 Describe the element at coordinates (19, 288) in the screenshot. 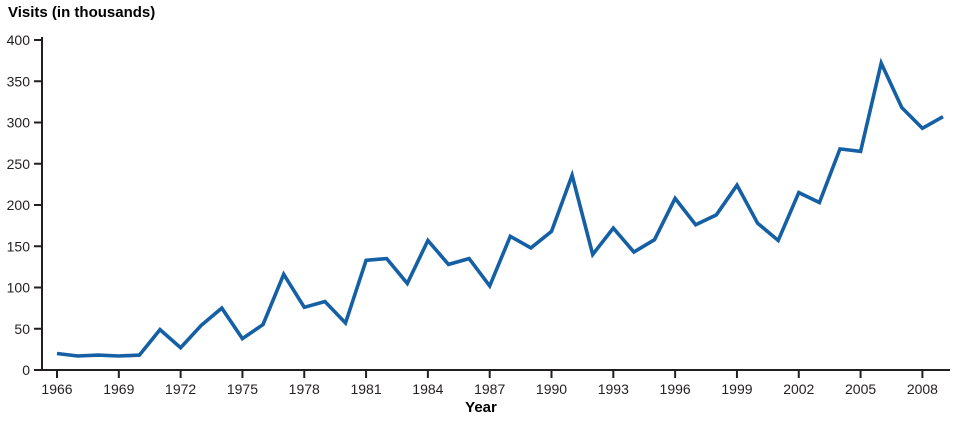

I see `y-tick-label: 100` at that location.